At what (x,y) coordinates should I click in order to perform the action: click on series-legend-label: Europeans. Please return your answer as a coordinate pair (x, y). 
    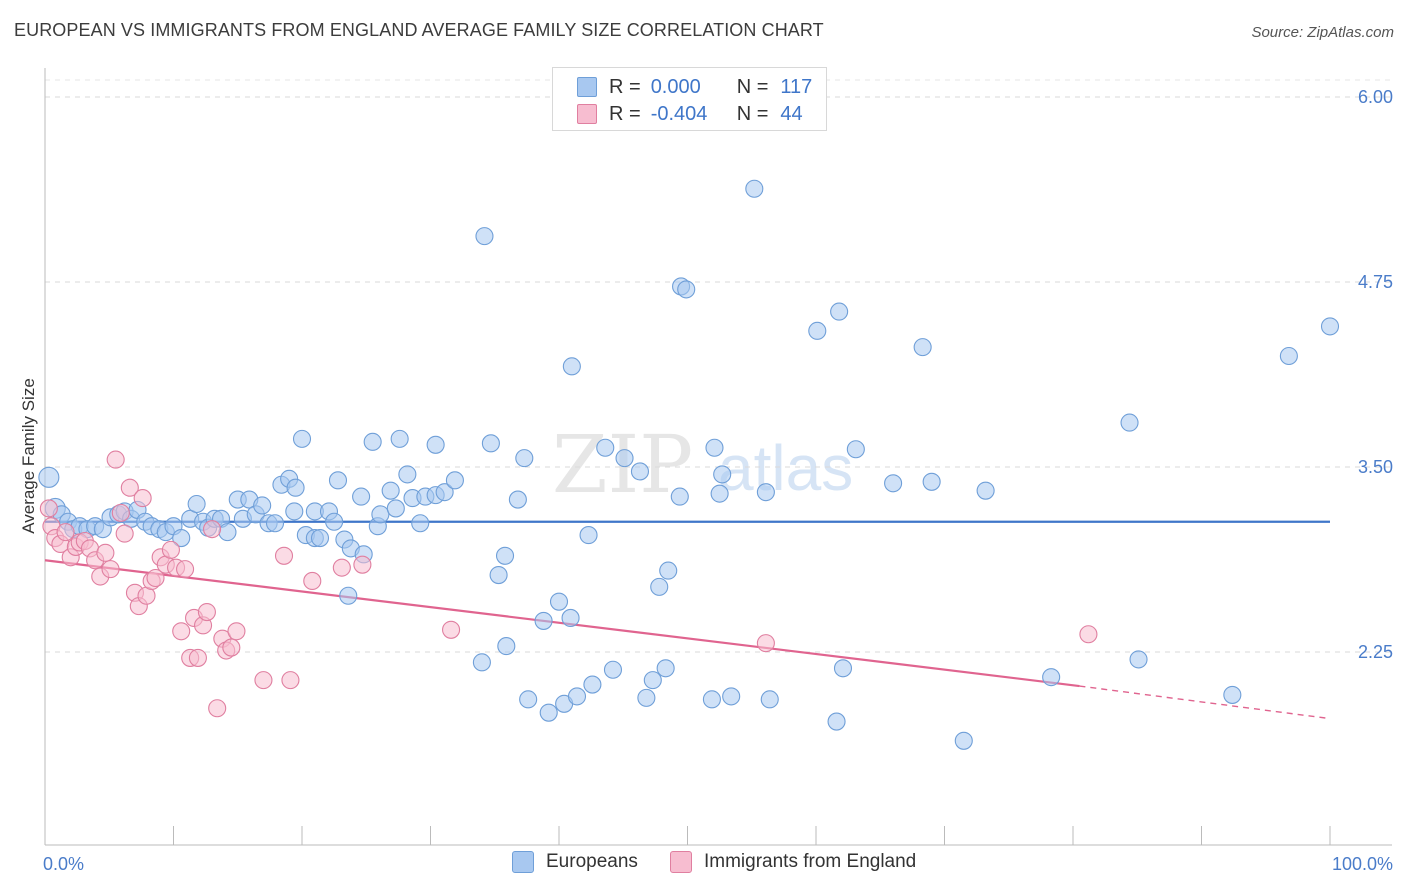
    Looking at the image, I should click on (592, 861).